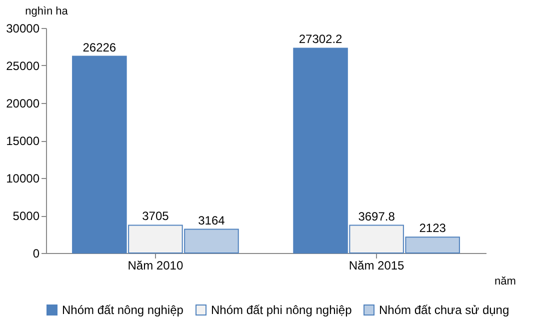 The width and height of the screenshot is (536, 326). Describe the element at coordinates (320, 39) in the screenshot. I see `data-label: 27302.2` at that location.